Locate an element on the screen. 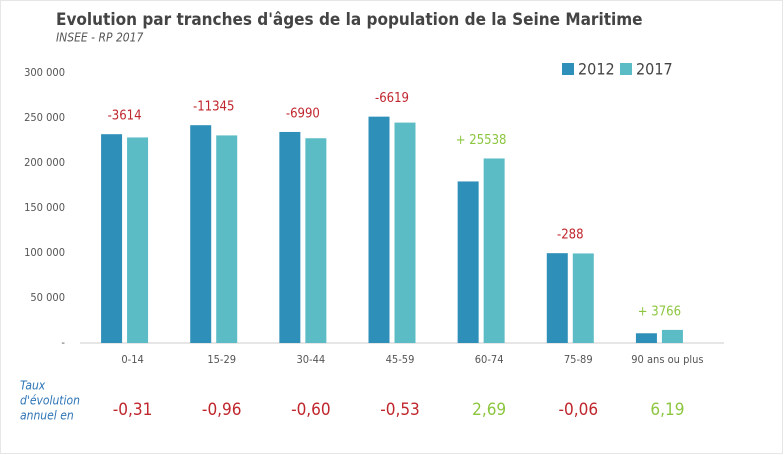 This screenshot has height=455, width=784. x-tick-label: 75-89 is located at coordinates (578, 359).